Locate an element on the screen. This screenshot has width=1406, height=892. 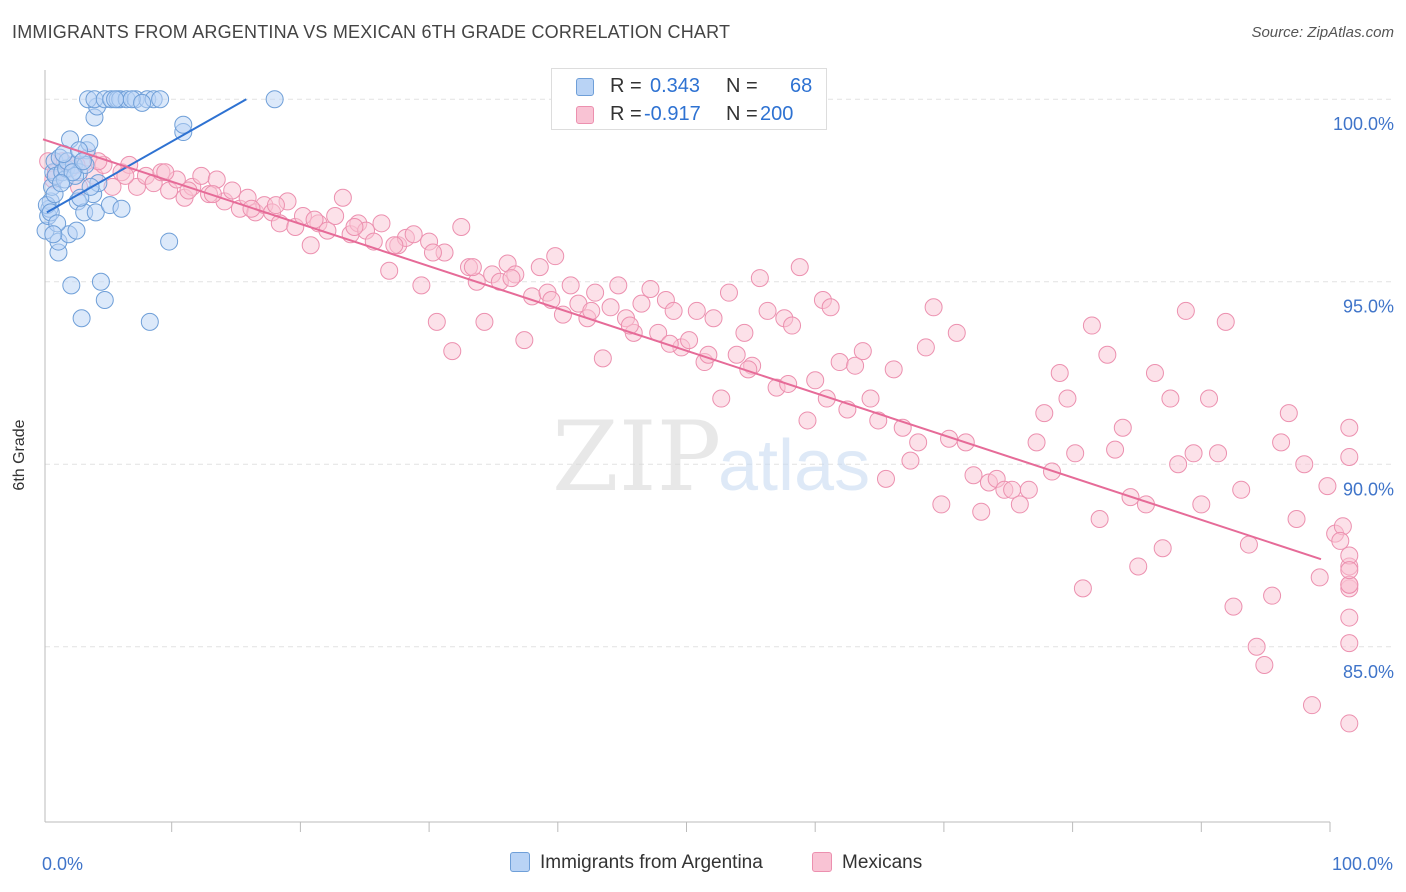
legend-row-mexicans: R = -0.917 N = 200 is located at coordinates (689, 115).